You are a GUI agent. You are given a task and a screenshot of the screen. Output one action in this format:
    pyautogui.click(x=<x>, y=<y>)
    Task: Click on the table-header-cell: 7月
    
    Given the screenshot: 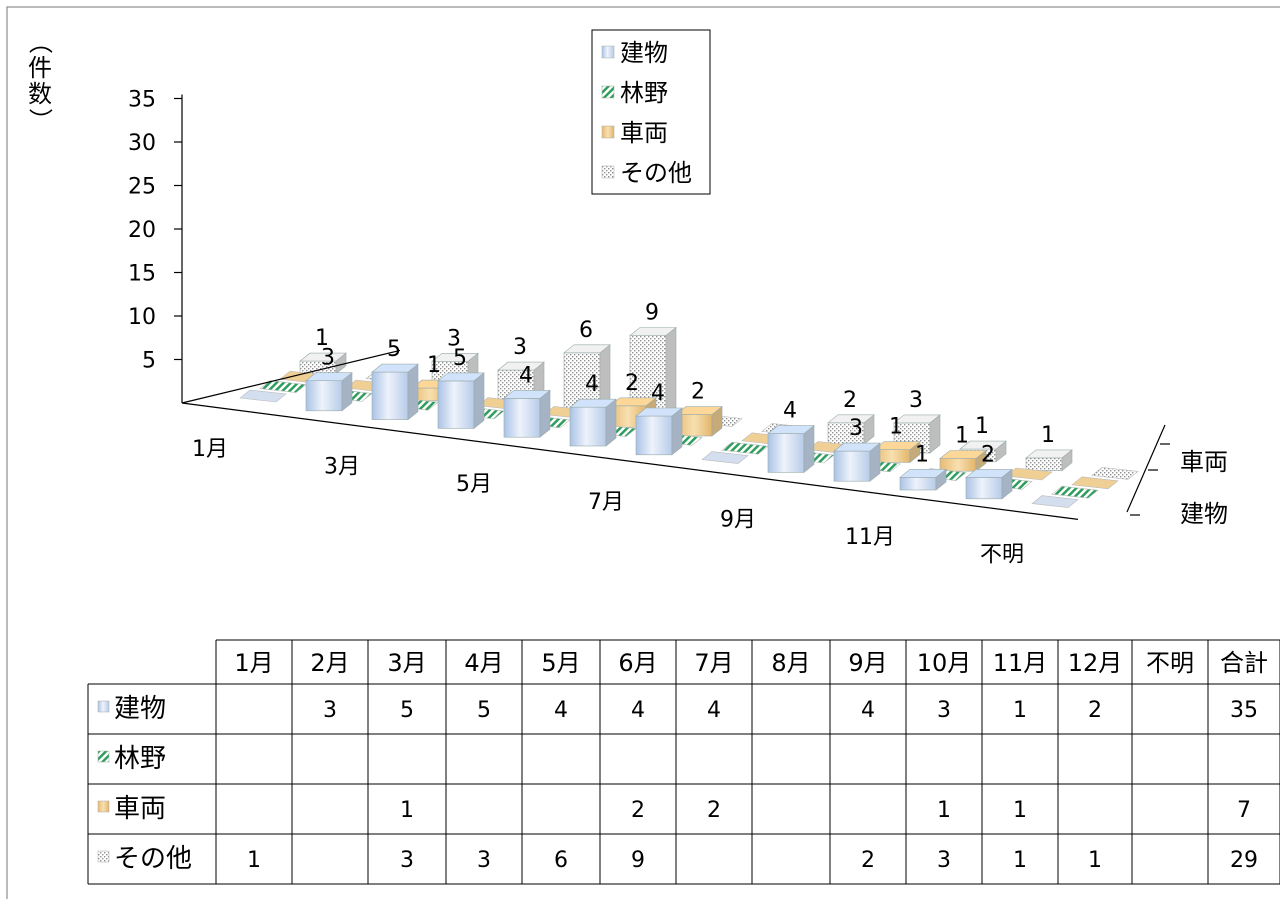 What is the action you would take?
    pyautogui.click(x=713, y=663)
    